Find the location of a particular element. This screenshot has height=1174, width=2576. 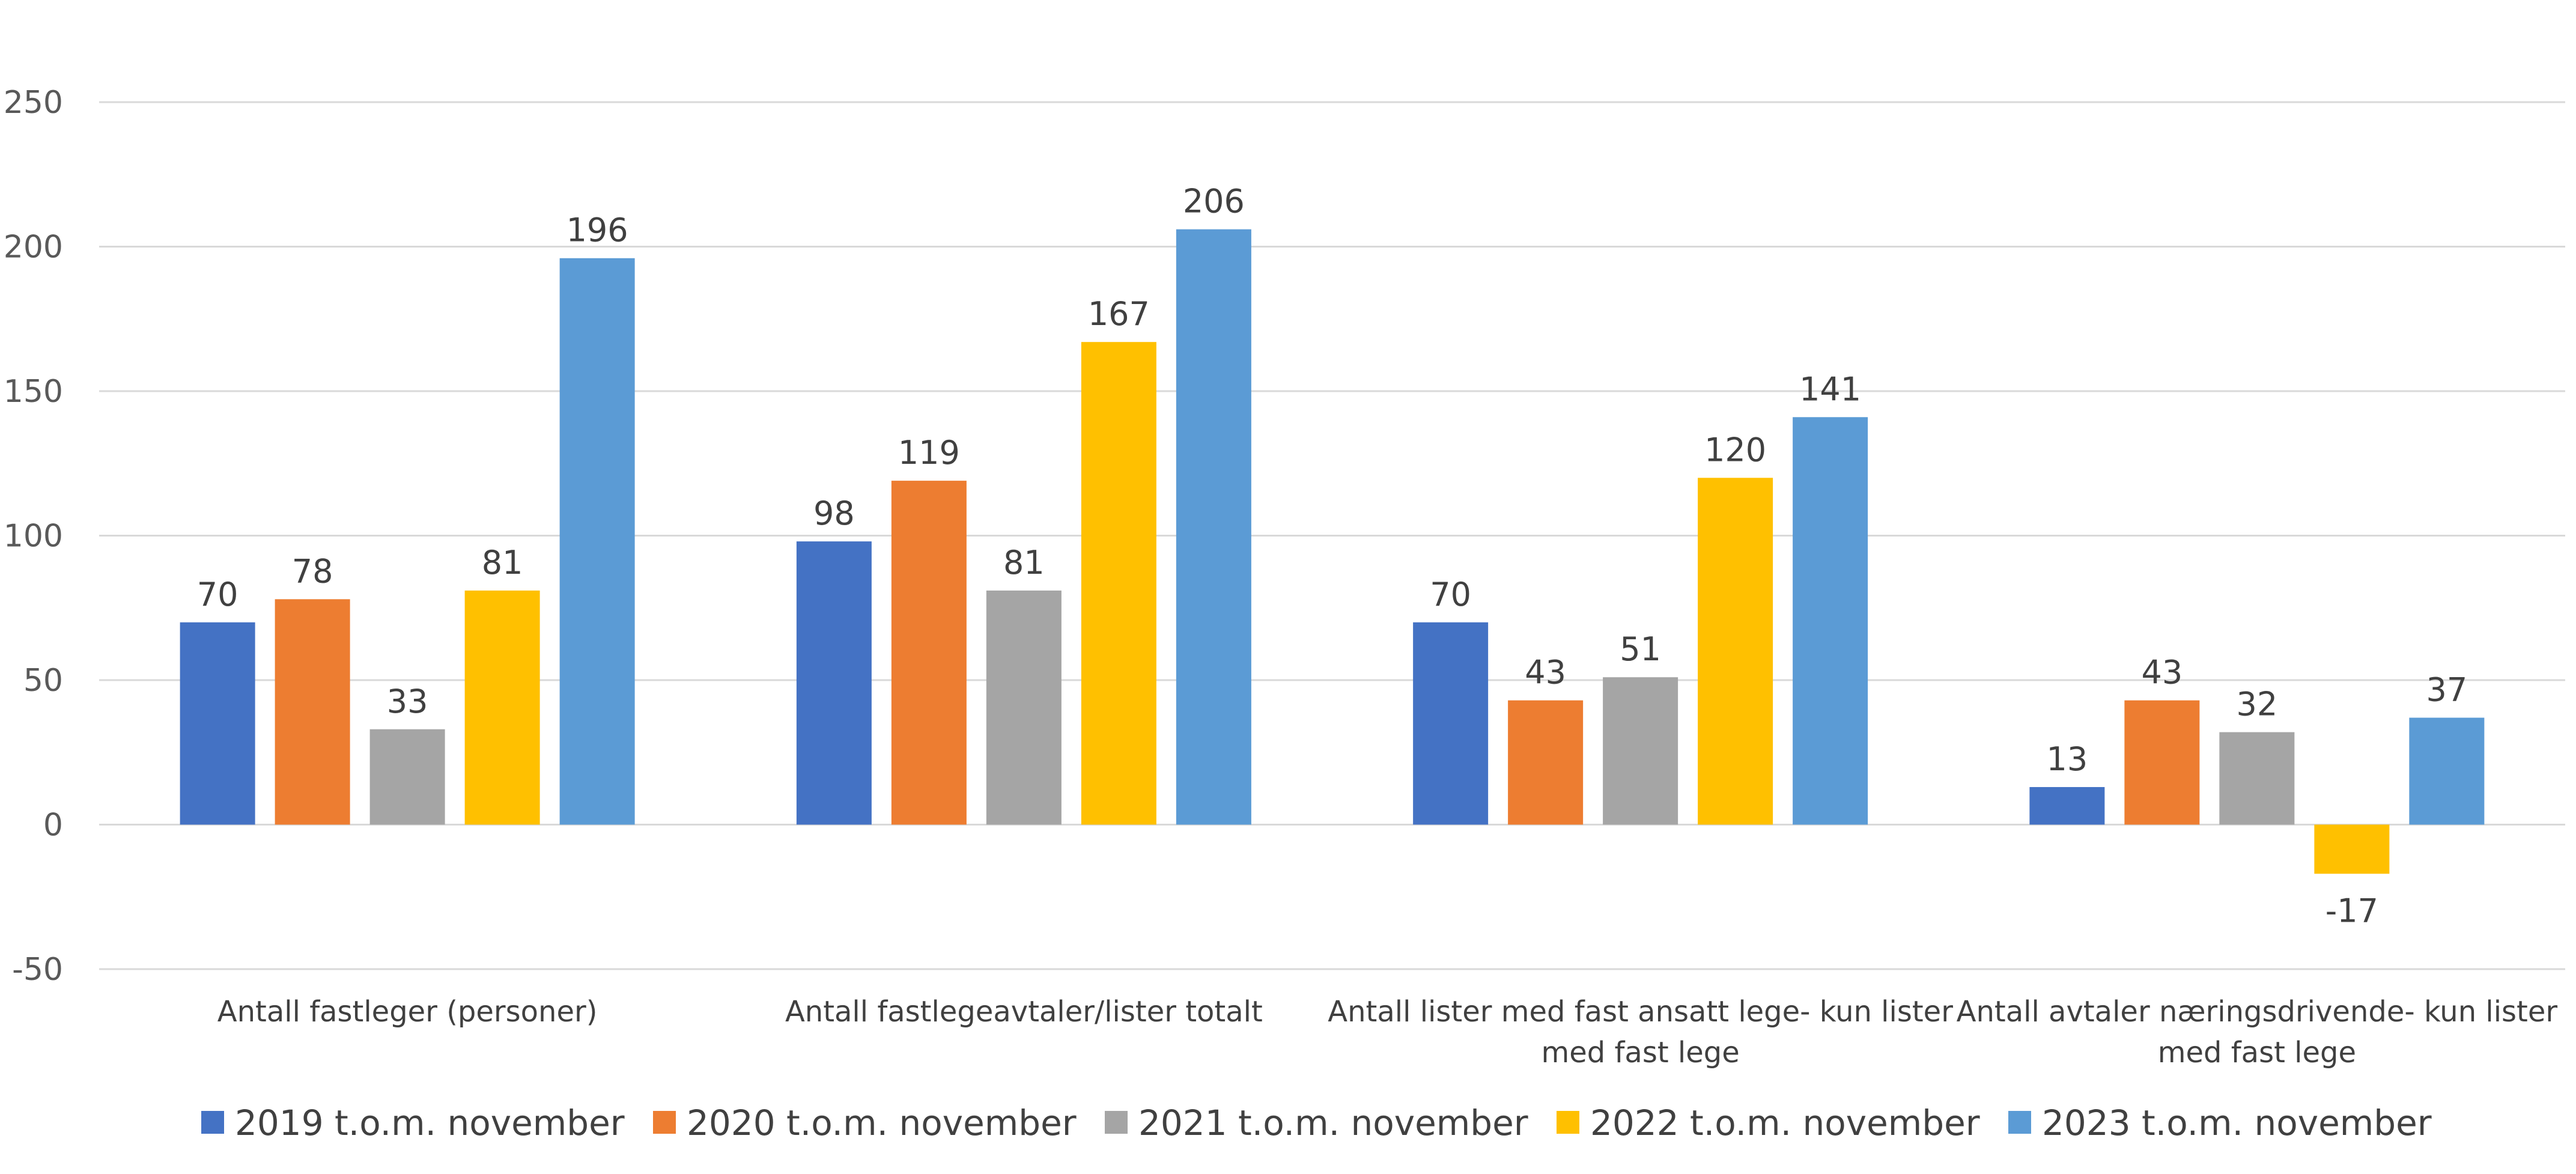

bar-series4-cat3 is located at coordinates (2447, 771).